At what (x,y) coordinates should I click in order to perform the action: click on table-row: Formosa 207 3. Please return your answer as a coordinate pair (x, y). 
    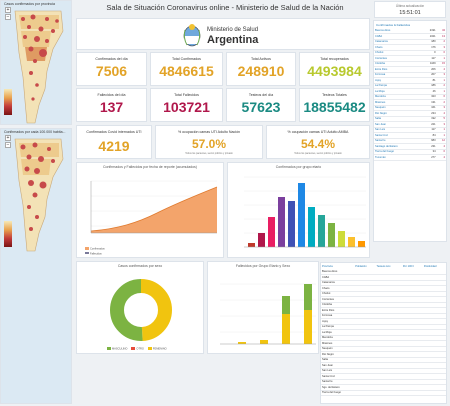
    Looking at the image, I should click on (410, 75).